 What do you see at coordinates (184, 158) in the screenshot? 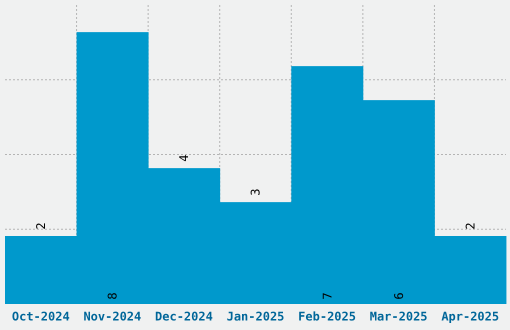
I see `data-label: 4` at bounding box center [184, 158].